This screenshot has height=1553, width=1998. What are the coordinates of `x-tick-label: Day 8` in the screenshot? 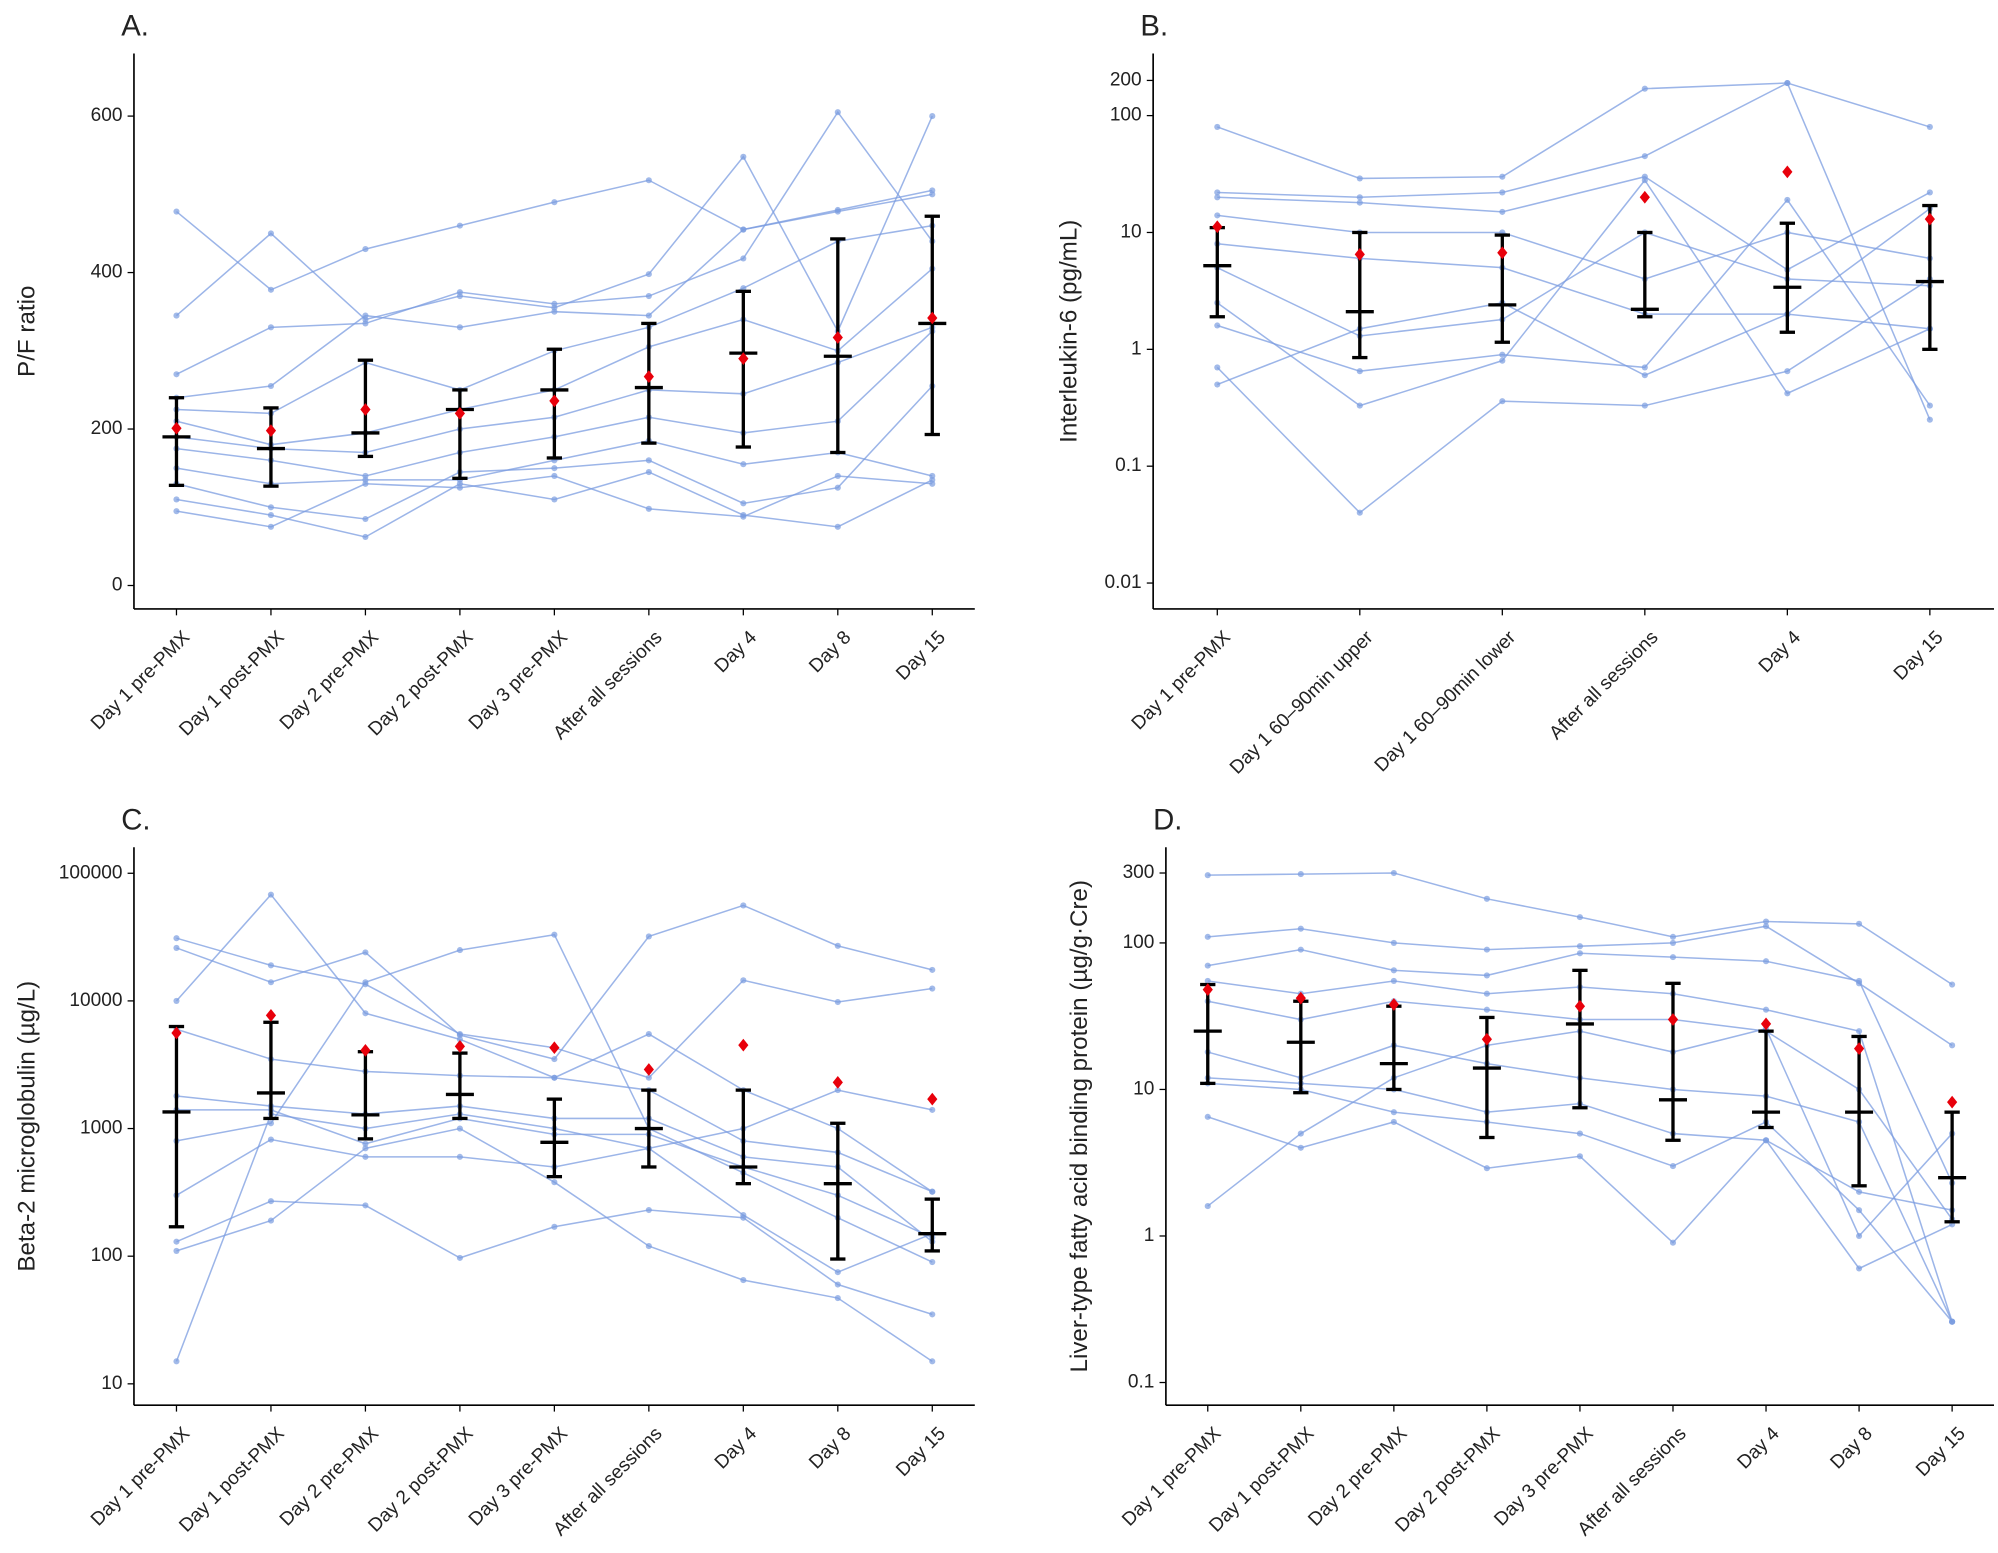 It's located at (830, 652).